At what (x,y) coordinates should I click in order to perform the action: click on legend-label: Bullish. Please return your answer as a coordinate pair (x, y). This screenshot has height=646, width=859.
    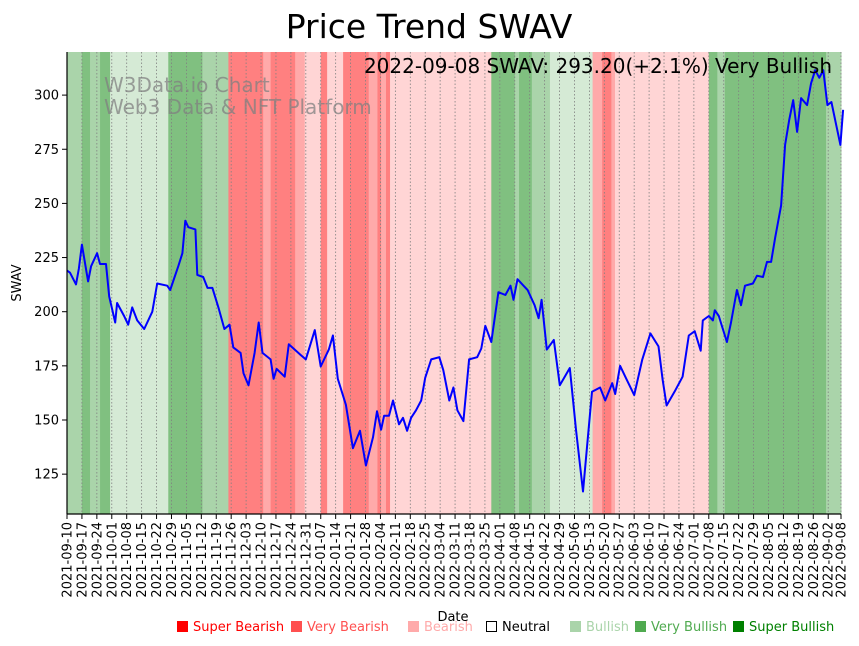
    Looking at the image, I should click on (608, 627).